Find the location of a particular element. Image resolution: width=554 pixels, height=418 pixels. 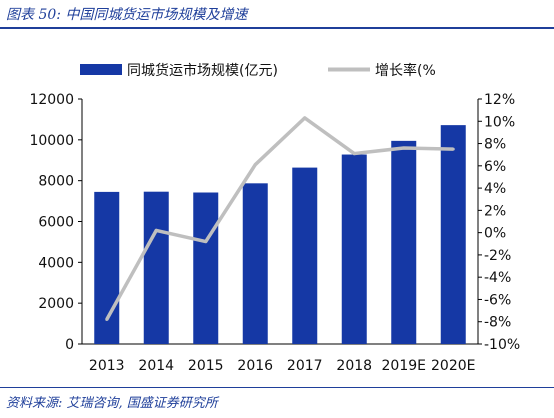

left-axis-tick-label: 2000 is located at coordinates (56, 304).